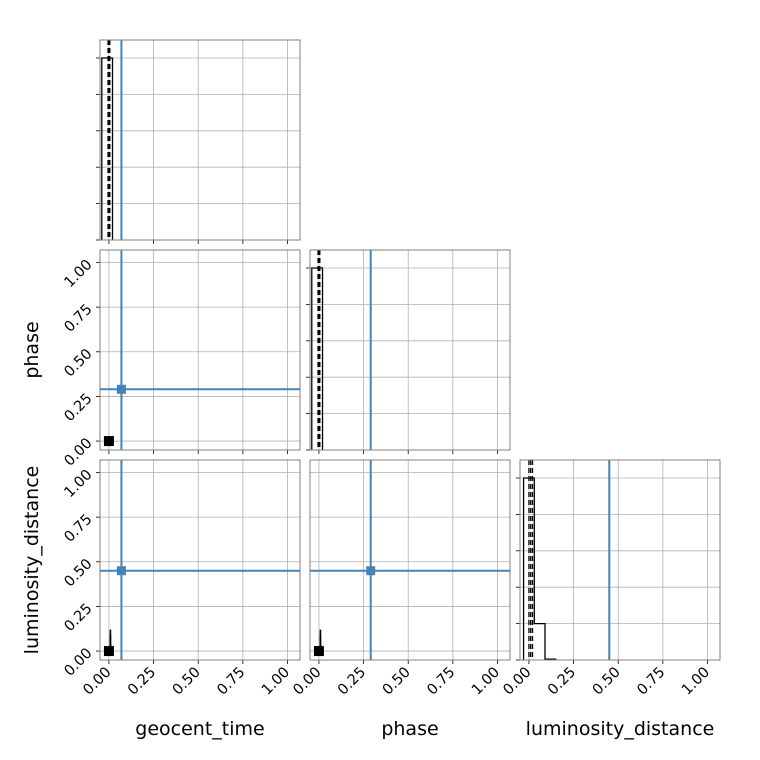 The width and height of the screenshot is (760, 760). I want to click on panel-phase-vs-geocent_time: 0.00 0.25 0.50 0.75 1.00, so click(181, 359).